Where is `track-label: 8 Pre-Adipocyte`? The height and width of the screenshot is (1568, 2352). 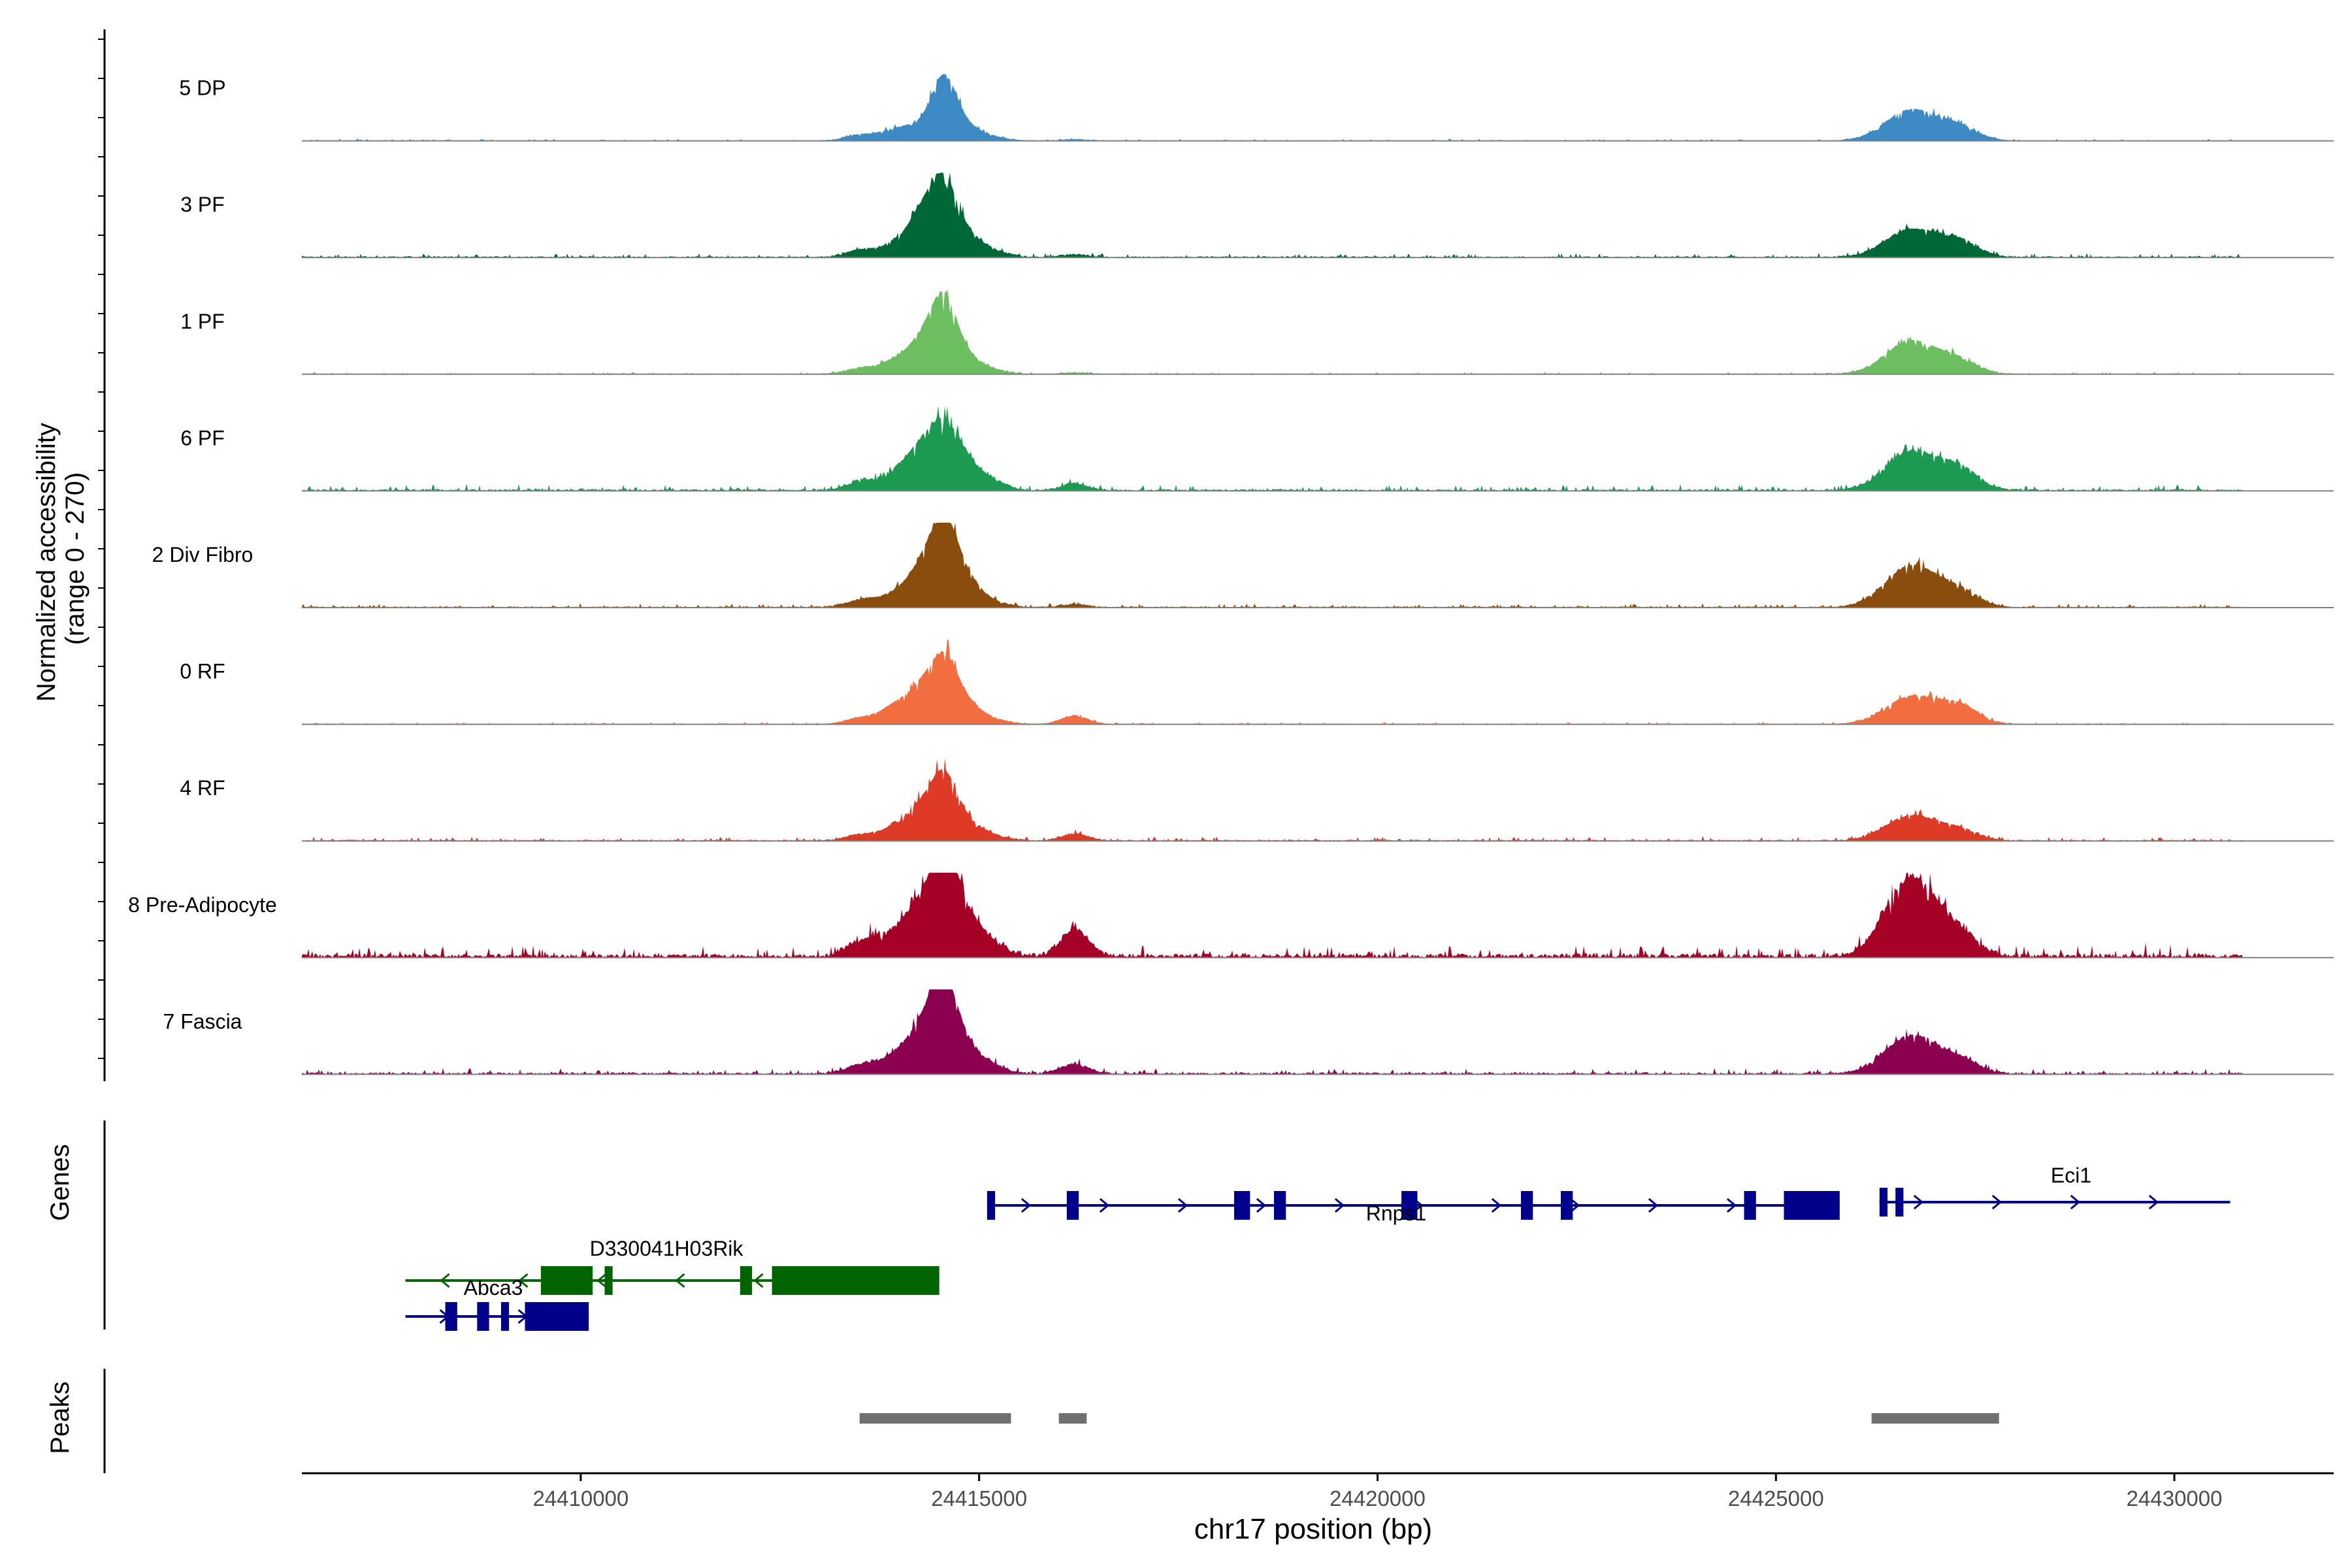
track-label: 8 Pre-Adipocyte is located at coordinates (202, 905).